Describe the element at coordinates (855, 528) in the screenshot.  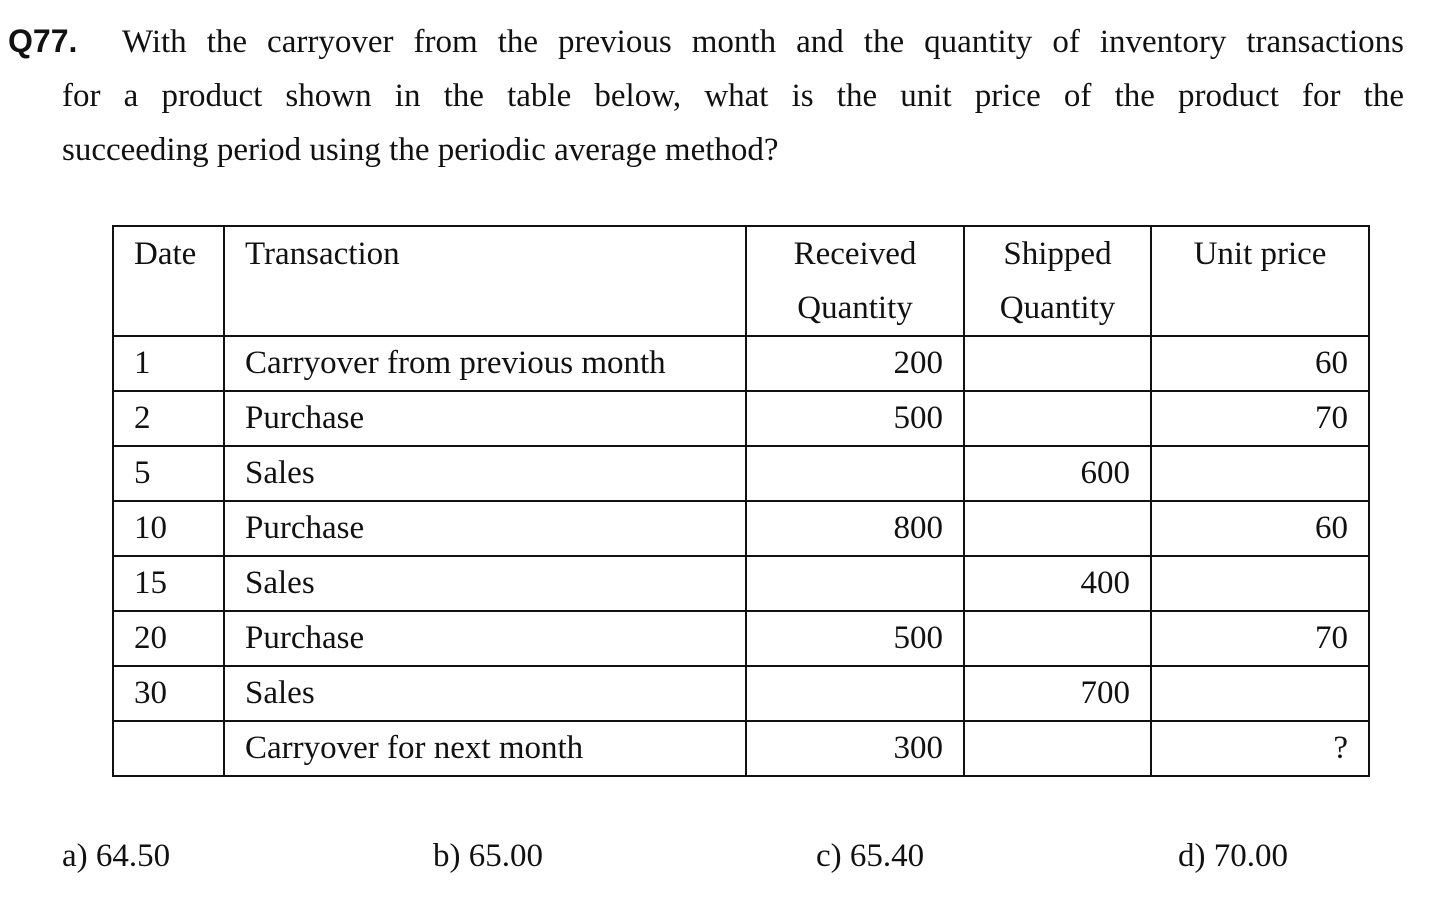
I see `cell-received: 800` at that location.